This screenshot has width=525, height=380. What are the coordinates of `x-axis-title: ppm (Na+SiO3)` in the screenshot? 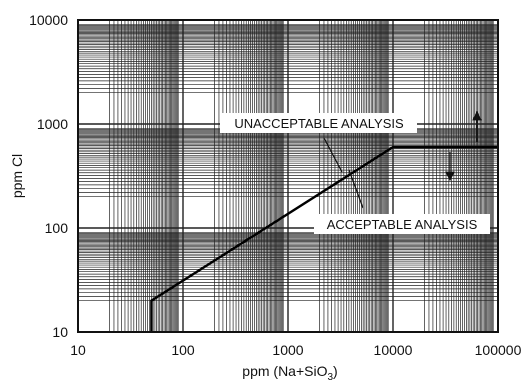 It's located at (289, 371).